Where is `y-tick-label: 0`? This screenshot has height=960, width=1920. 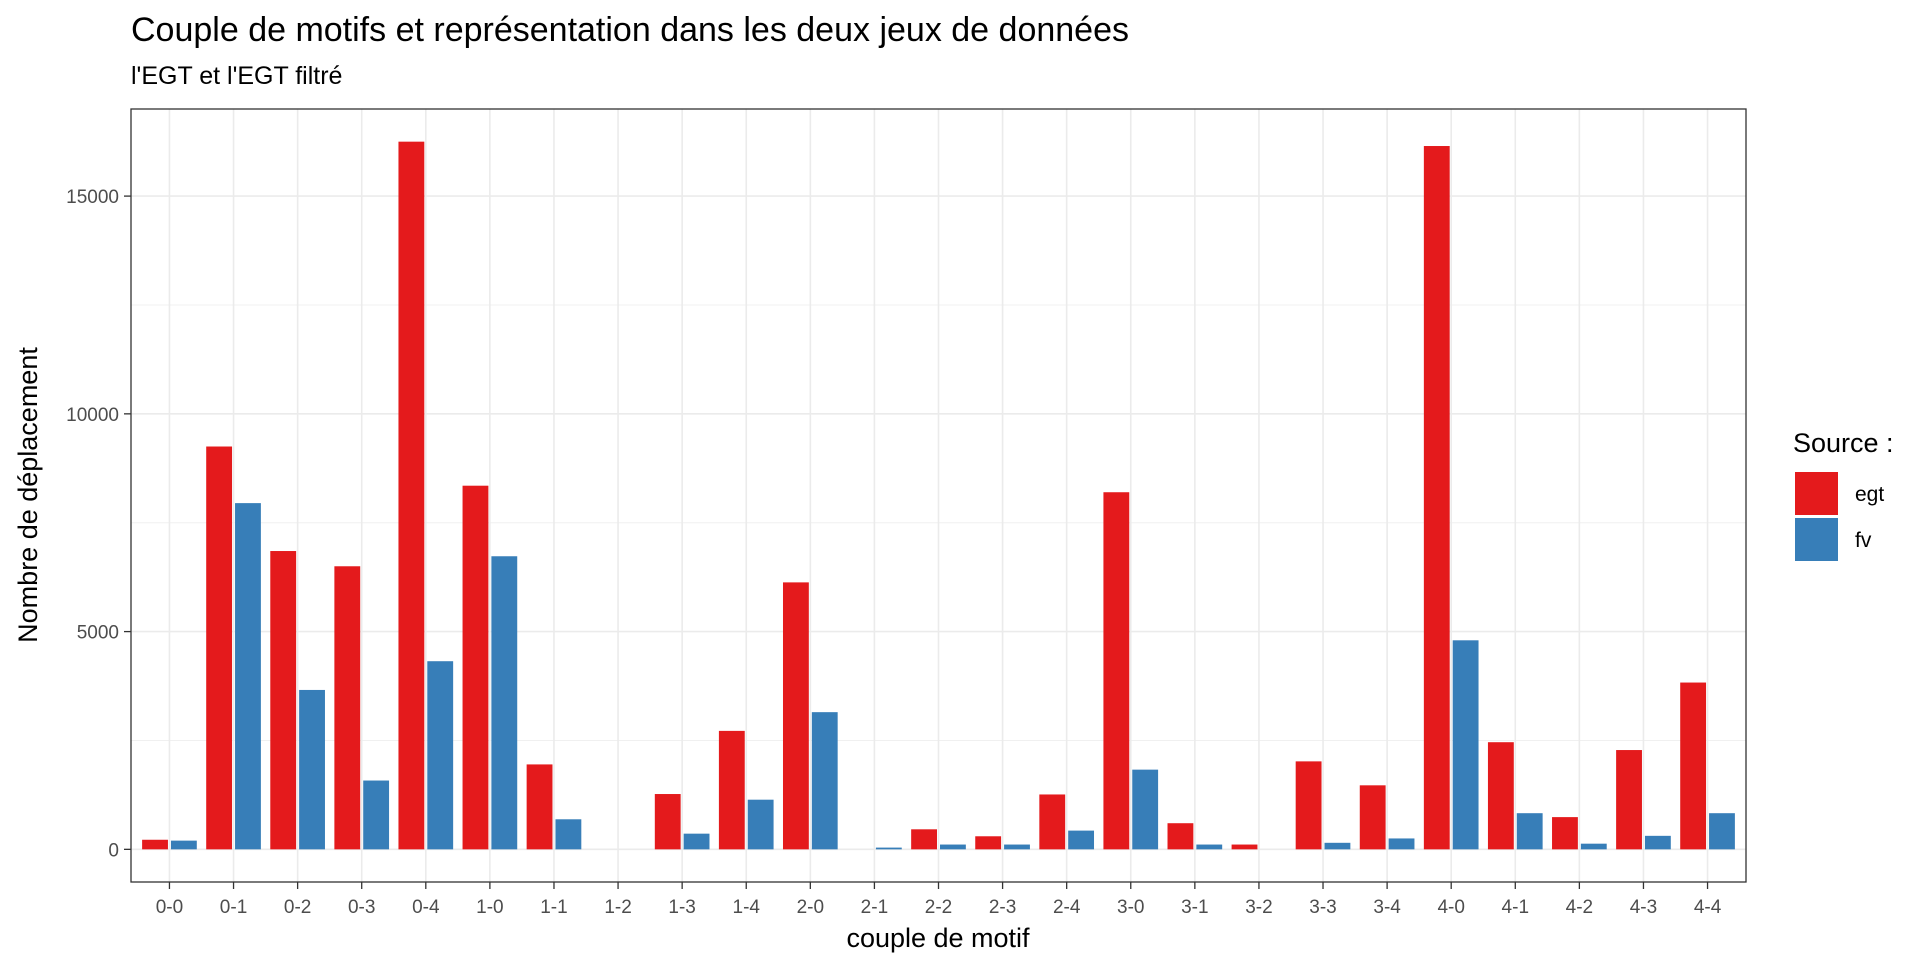 y-tick-label: 0 is located at coordinates (113, 850).